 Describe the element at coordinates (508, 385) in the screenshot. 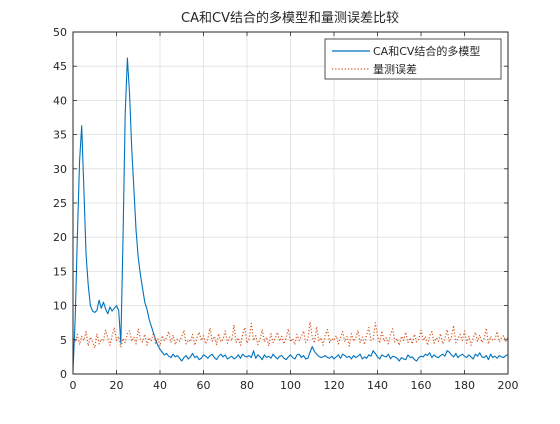

I see `x-tick-label: 200` at that location.